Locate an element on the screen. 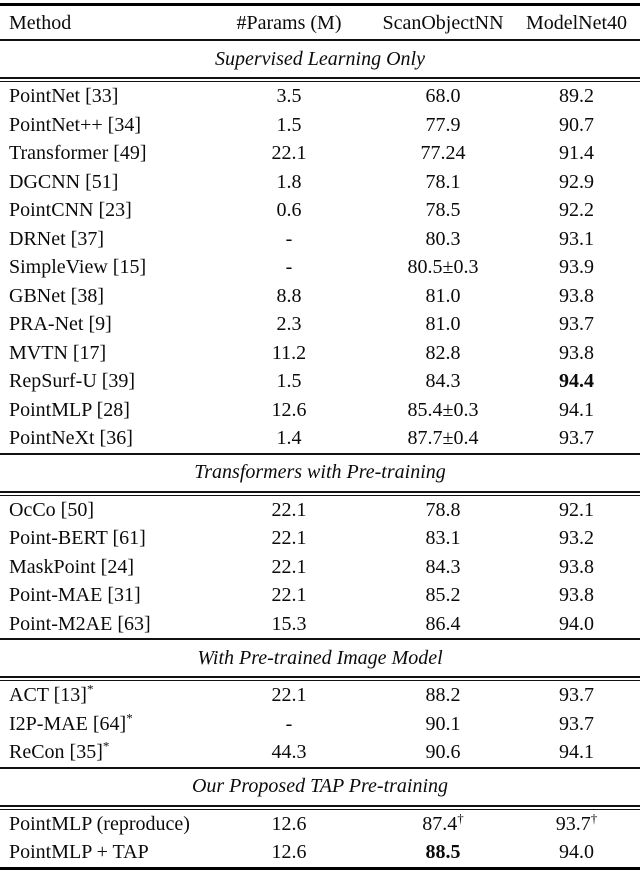  row-pointnet: PointNet [33] 3.5 68.0 89.2 is located at coordinates (320, 96).